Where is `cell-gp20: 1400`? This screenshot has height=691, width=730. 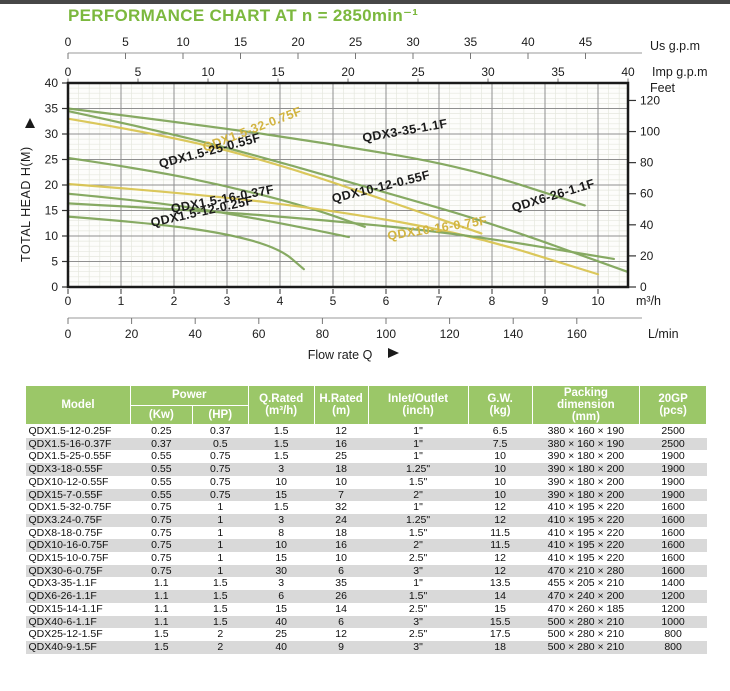 cell-gp20: 1400 is located at coordinates (673, 583).